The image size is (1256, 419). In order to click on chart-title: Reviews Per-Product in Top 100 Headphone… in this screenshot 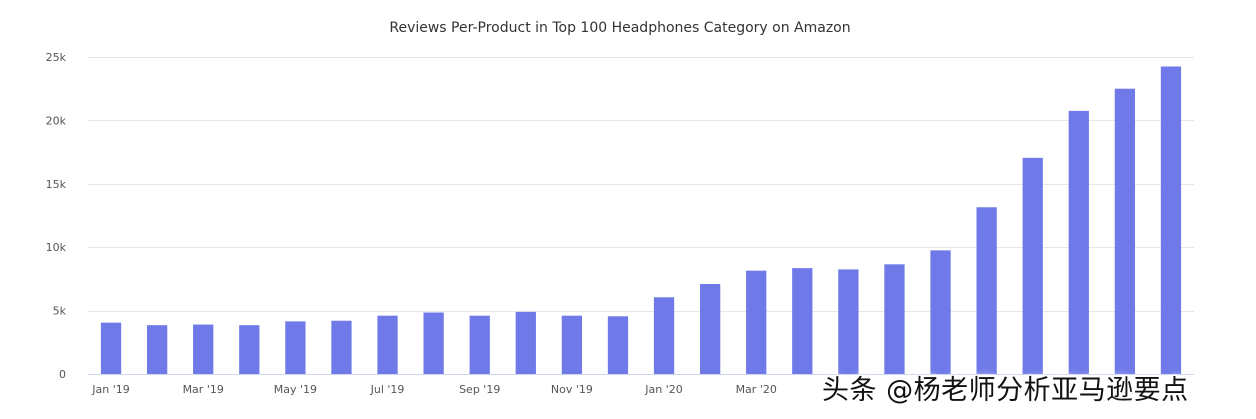, I will do `click(619, 28)`.